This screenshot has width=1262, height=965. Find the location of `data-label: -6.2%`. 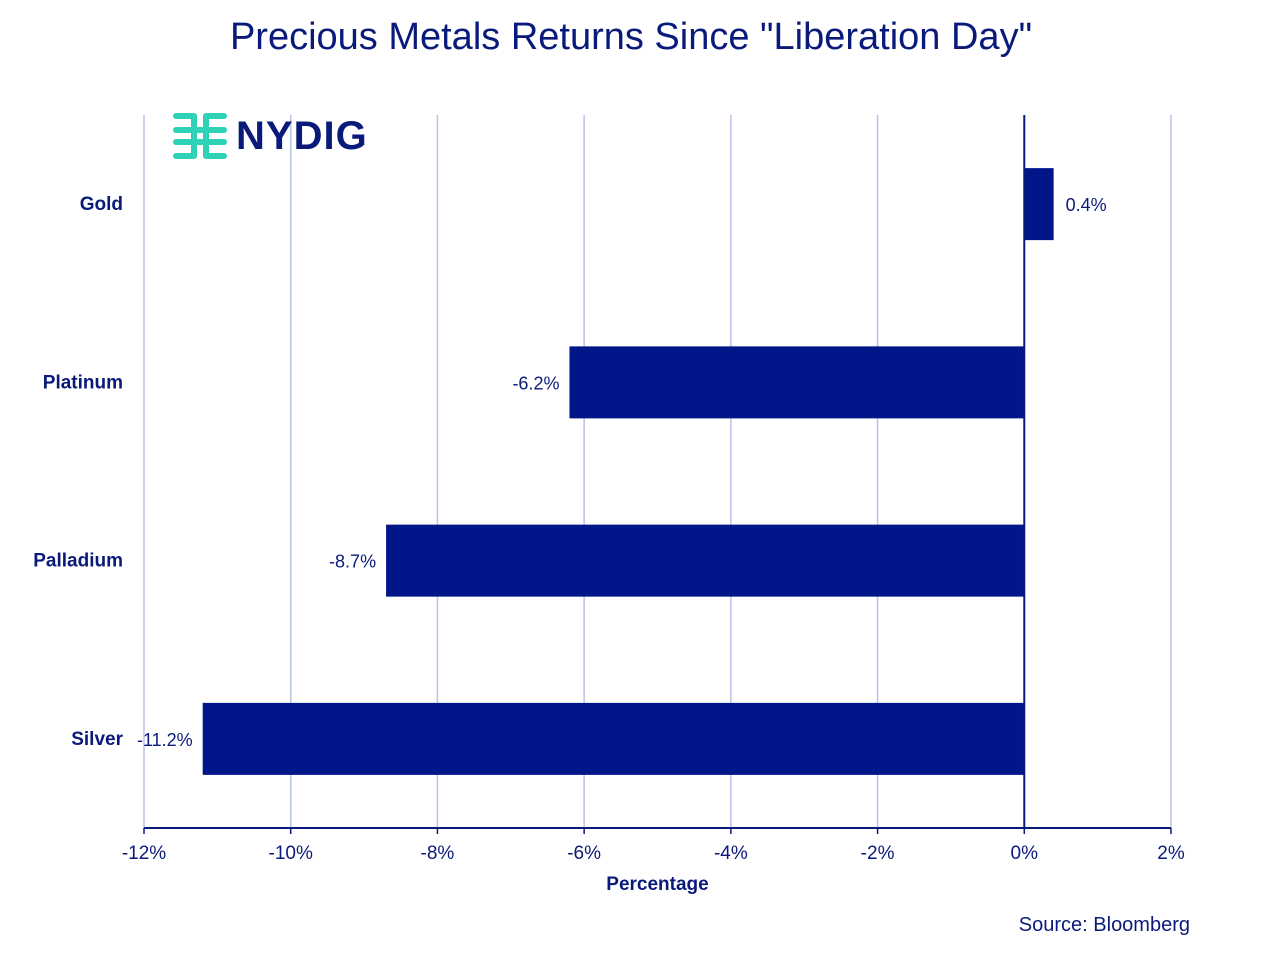

data-label: -6.2% is located at coordinates (535, 383).